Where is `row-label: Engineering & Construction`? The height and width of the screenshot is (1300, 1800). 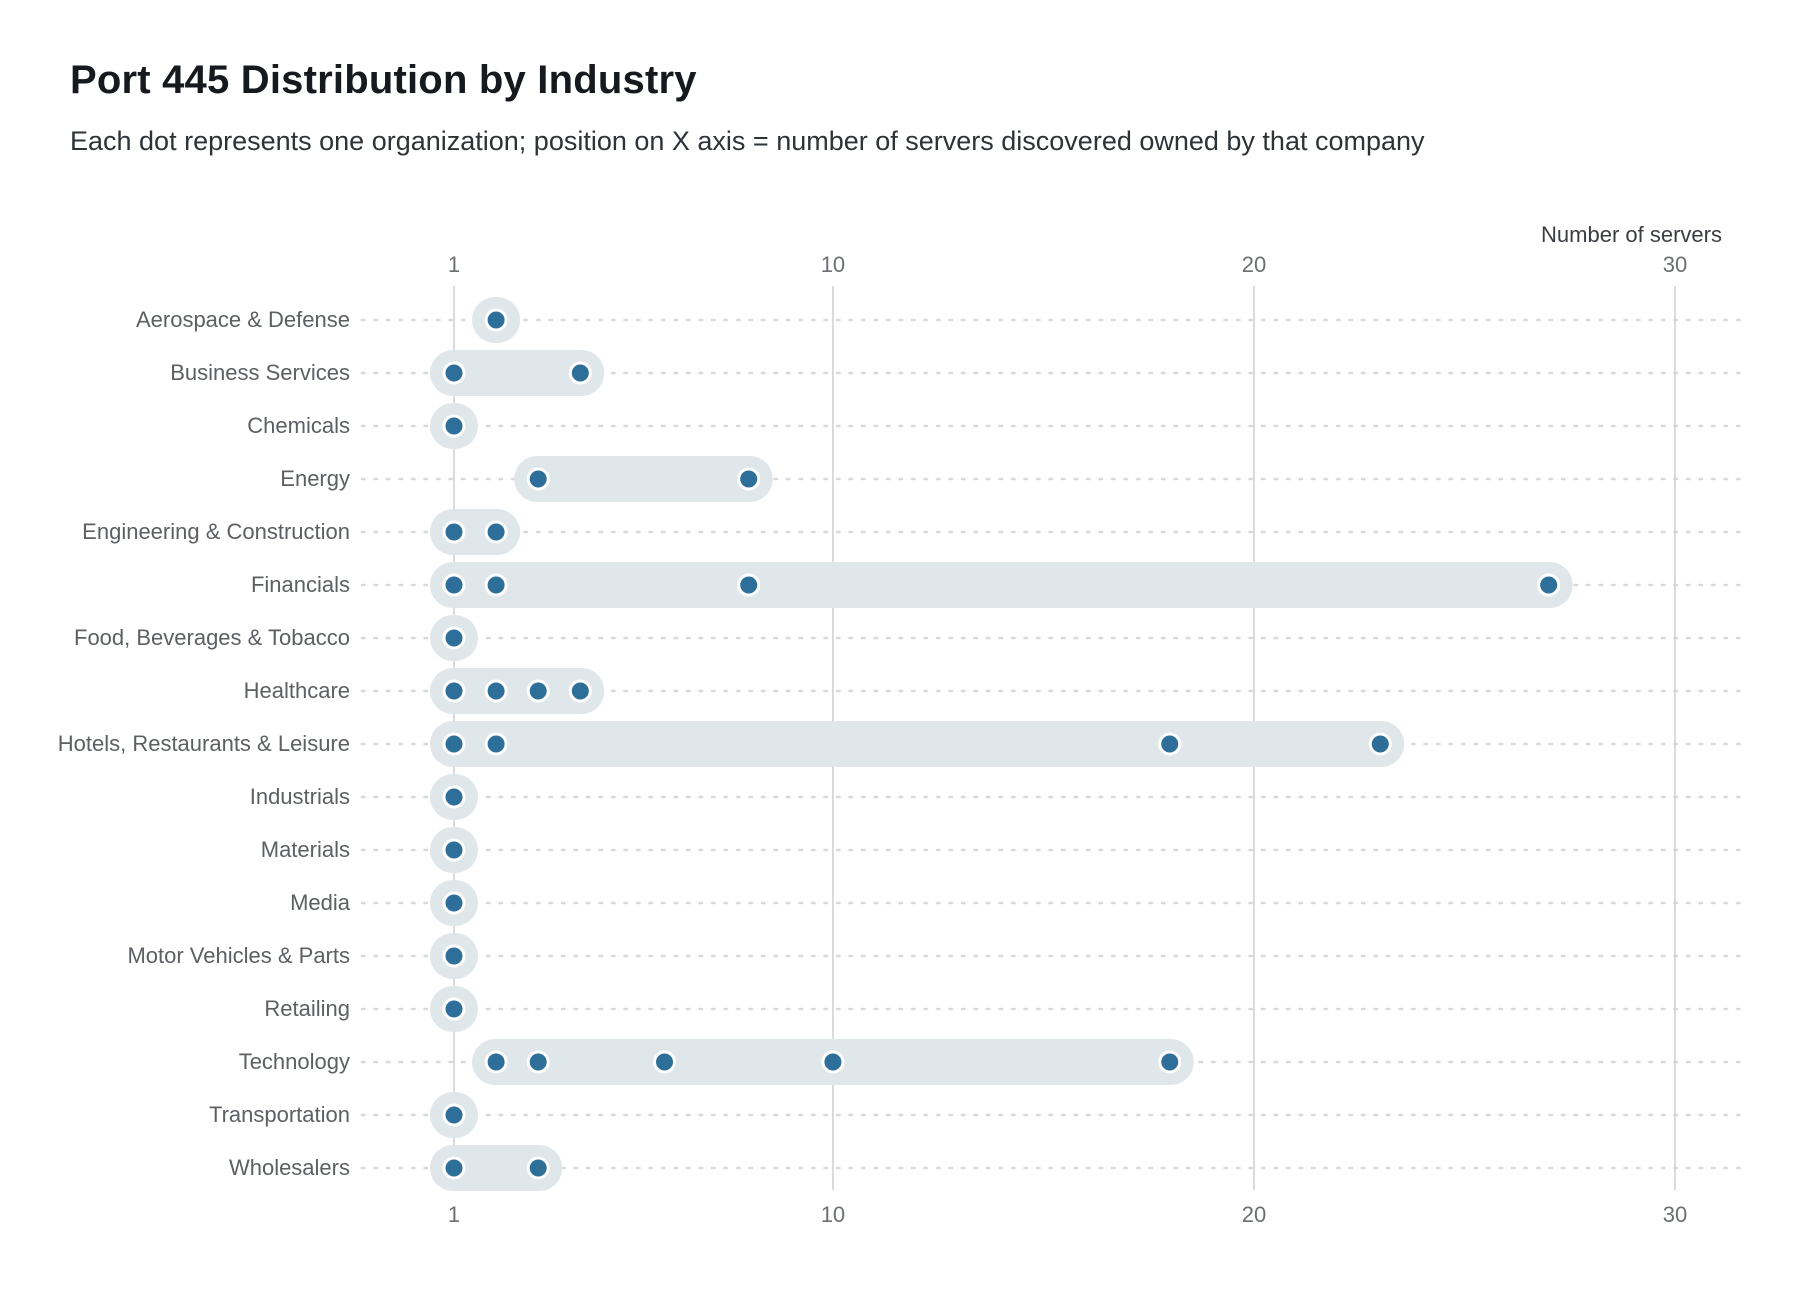
row-label: Engineering & Construction is located at coordinates (216, 531).